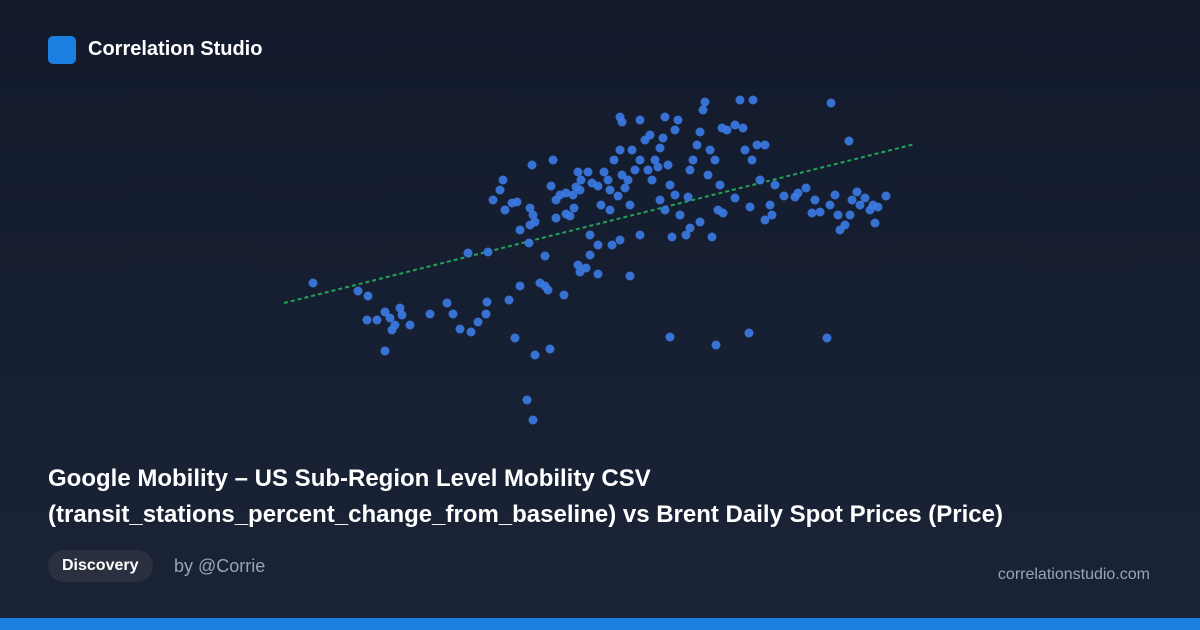 This screenshot has height=630, width=1200. I want to click on logo, so click(62, 50).